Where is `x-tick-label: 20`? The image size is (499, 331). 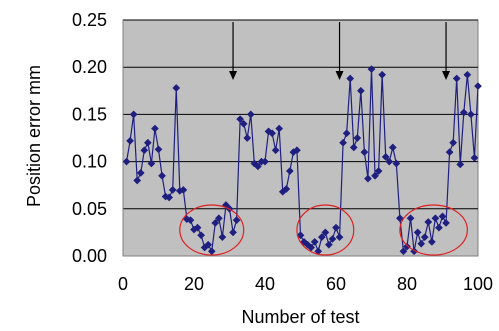
x-tick-label: 20 is located at coordinates (194, 284).